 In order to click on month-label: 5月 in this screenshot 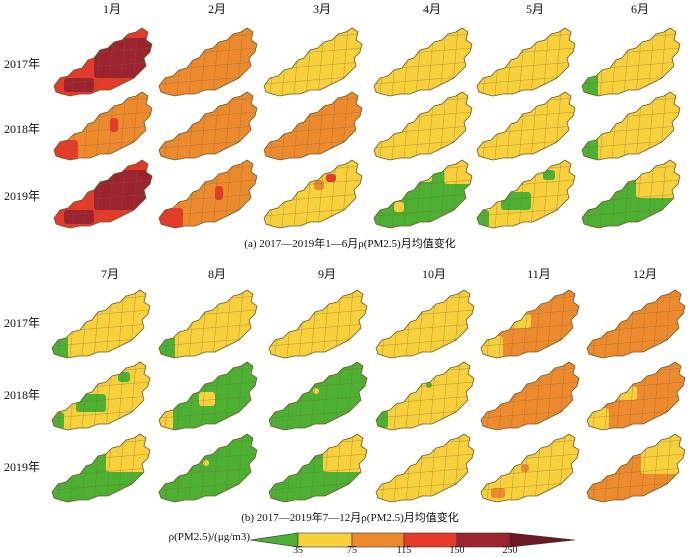, I will do `click(535, 9)`.